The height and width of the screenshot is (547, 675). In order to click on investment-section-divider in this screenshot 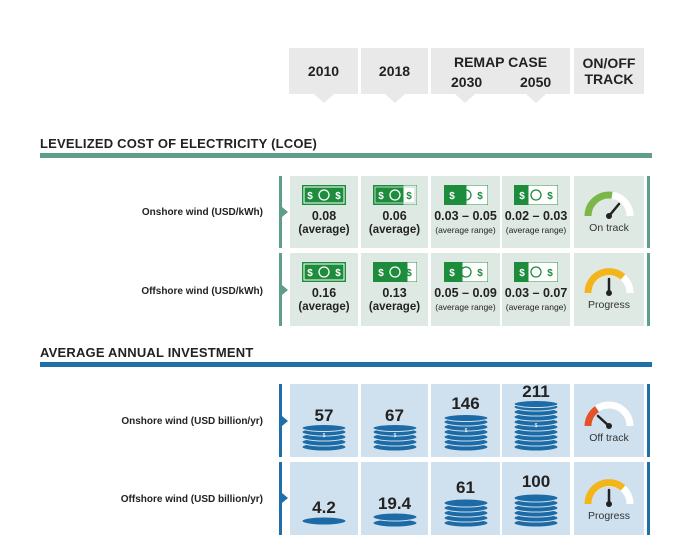, I will do `click(346, 364)`.